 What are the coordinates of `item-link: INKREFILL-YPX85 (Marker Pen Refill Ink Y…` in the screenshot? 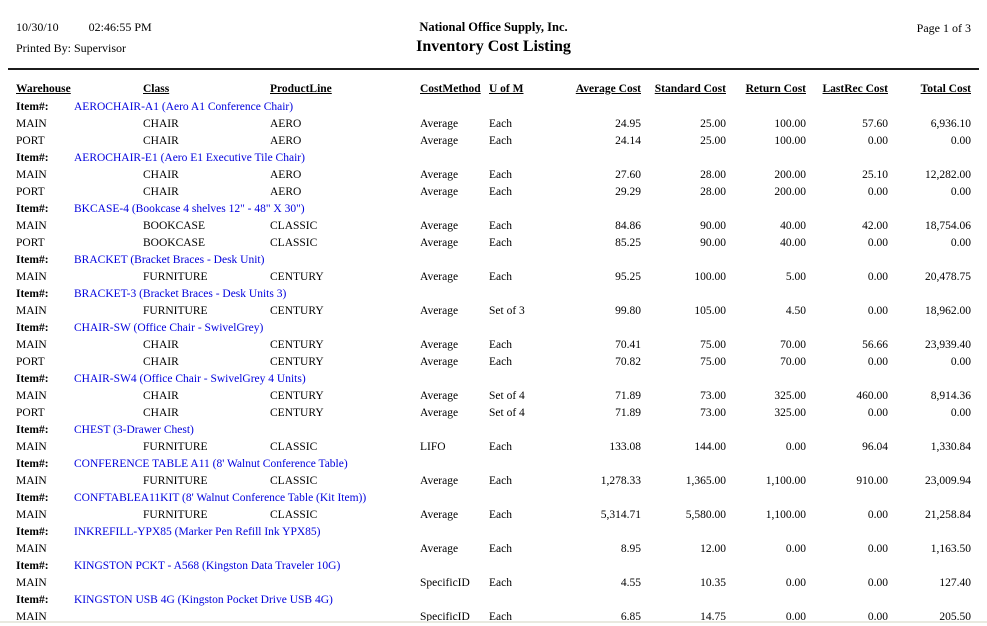 It's located at (197, 531).